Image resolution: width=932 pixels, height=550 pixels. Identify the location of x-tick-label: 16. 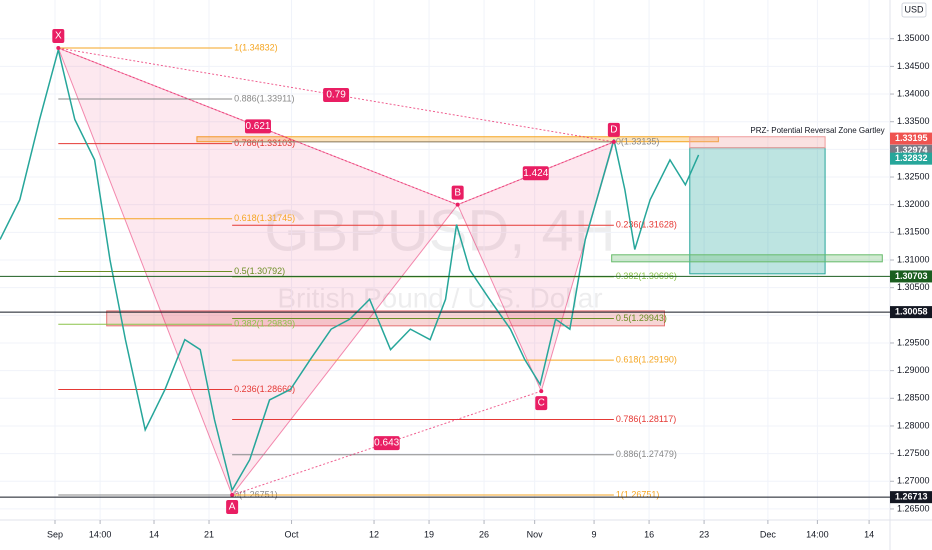
(649, 534).